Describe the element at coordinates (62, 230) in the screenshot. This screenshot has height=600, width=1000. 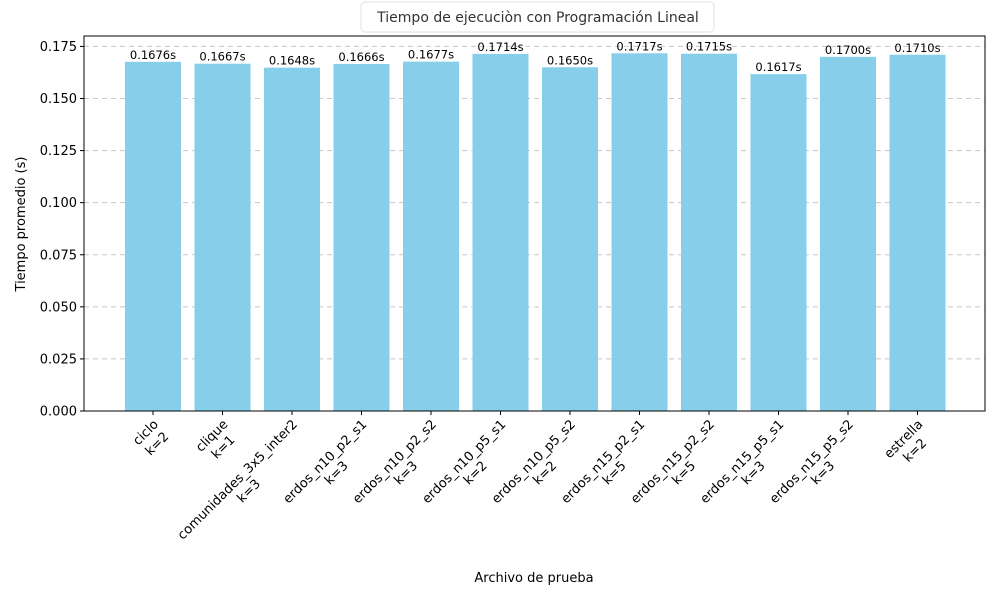
I see `y-ticks-layer: 0.000 0.025 0.050 0.075 0.100 0.125 0.150 0.175` at that location.